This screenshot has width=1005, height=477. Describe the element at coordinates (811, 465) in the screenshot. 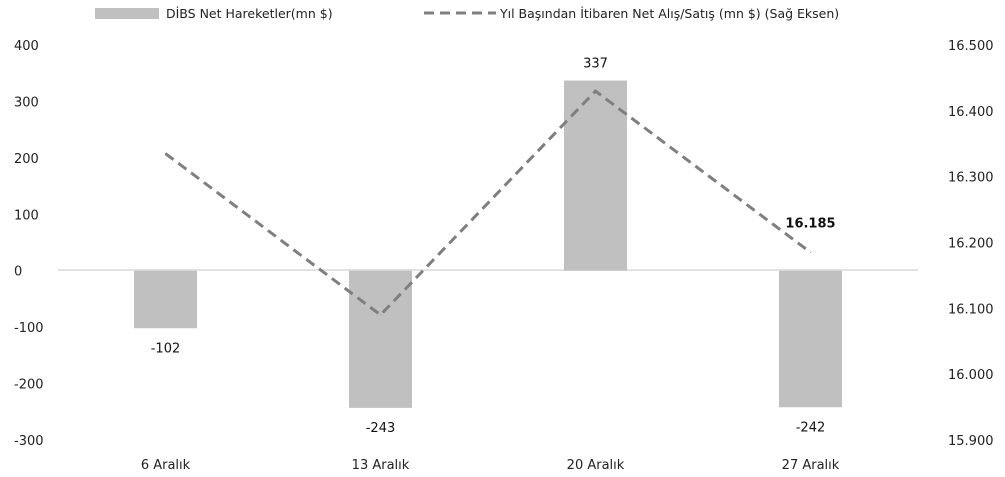

I see `x-tick-label: 27 Aralık` at that location.